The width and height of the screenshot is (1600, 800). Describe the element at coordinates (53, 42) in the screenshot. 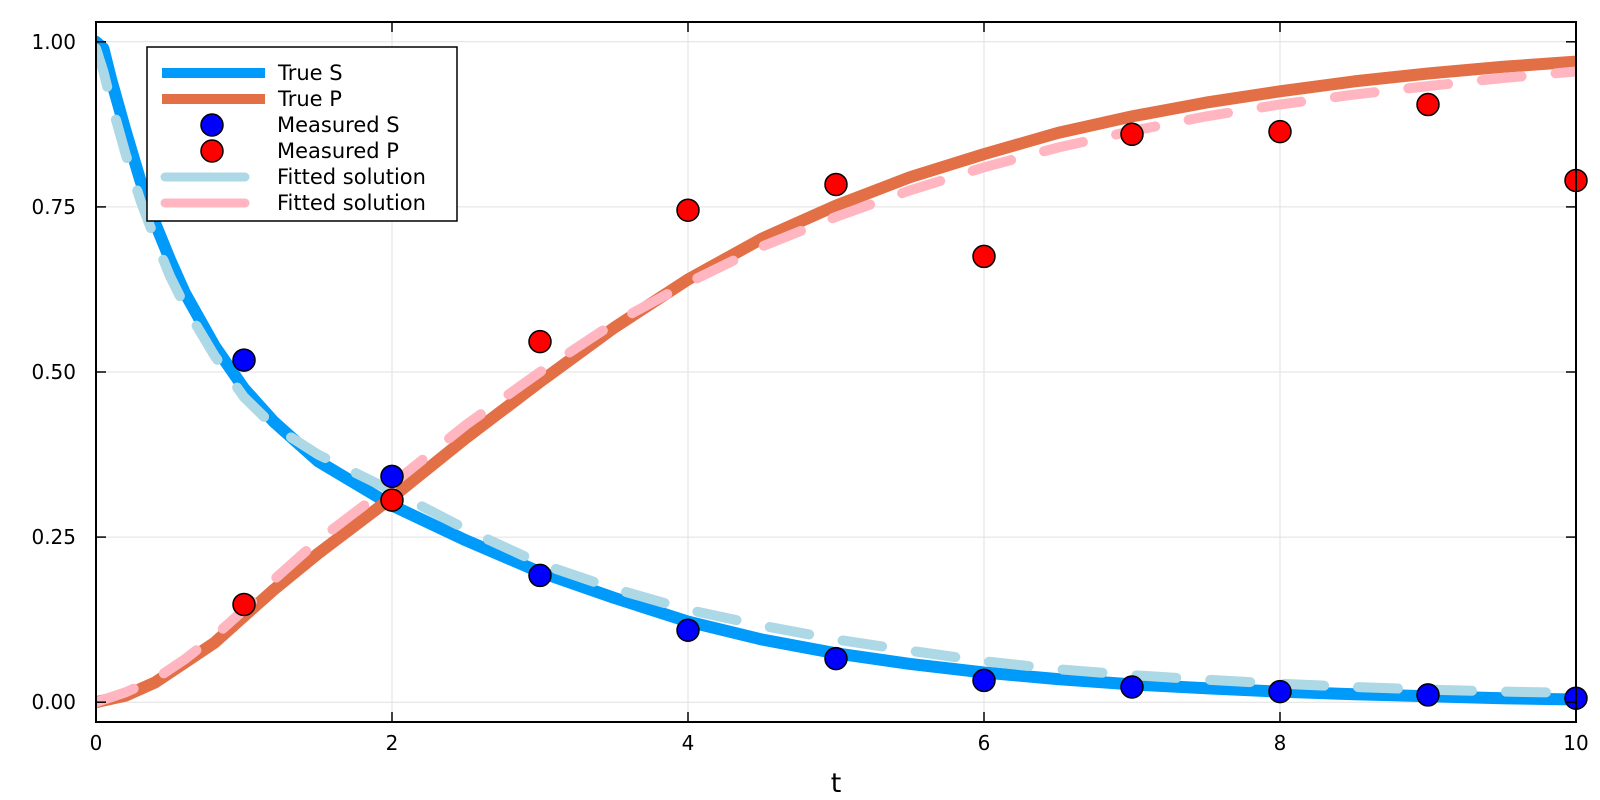

I see `y-tick-label: 1.00` at that location.